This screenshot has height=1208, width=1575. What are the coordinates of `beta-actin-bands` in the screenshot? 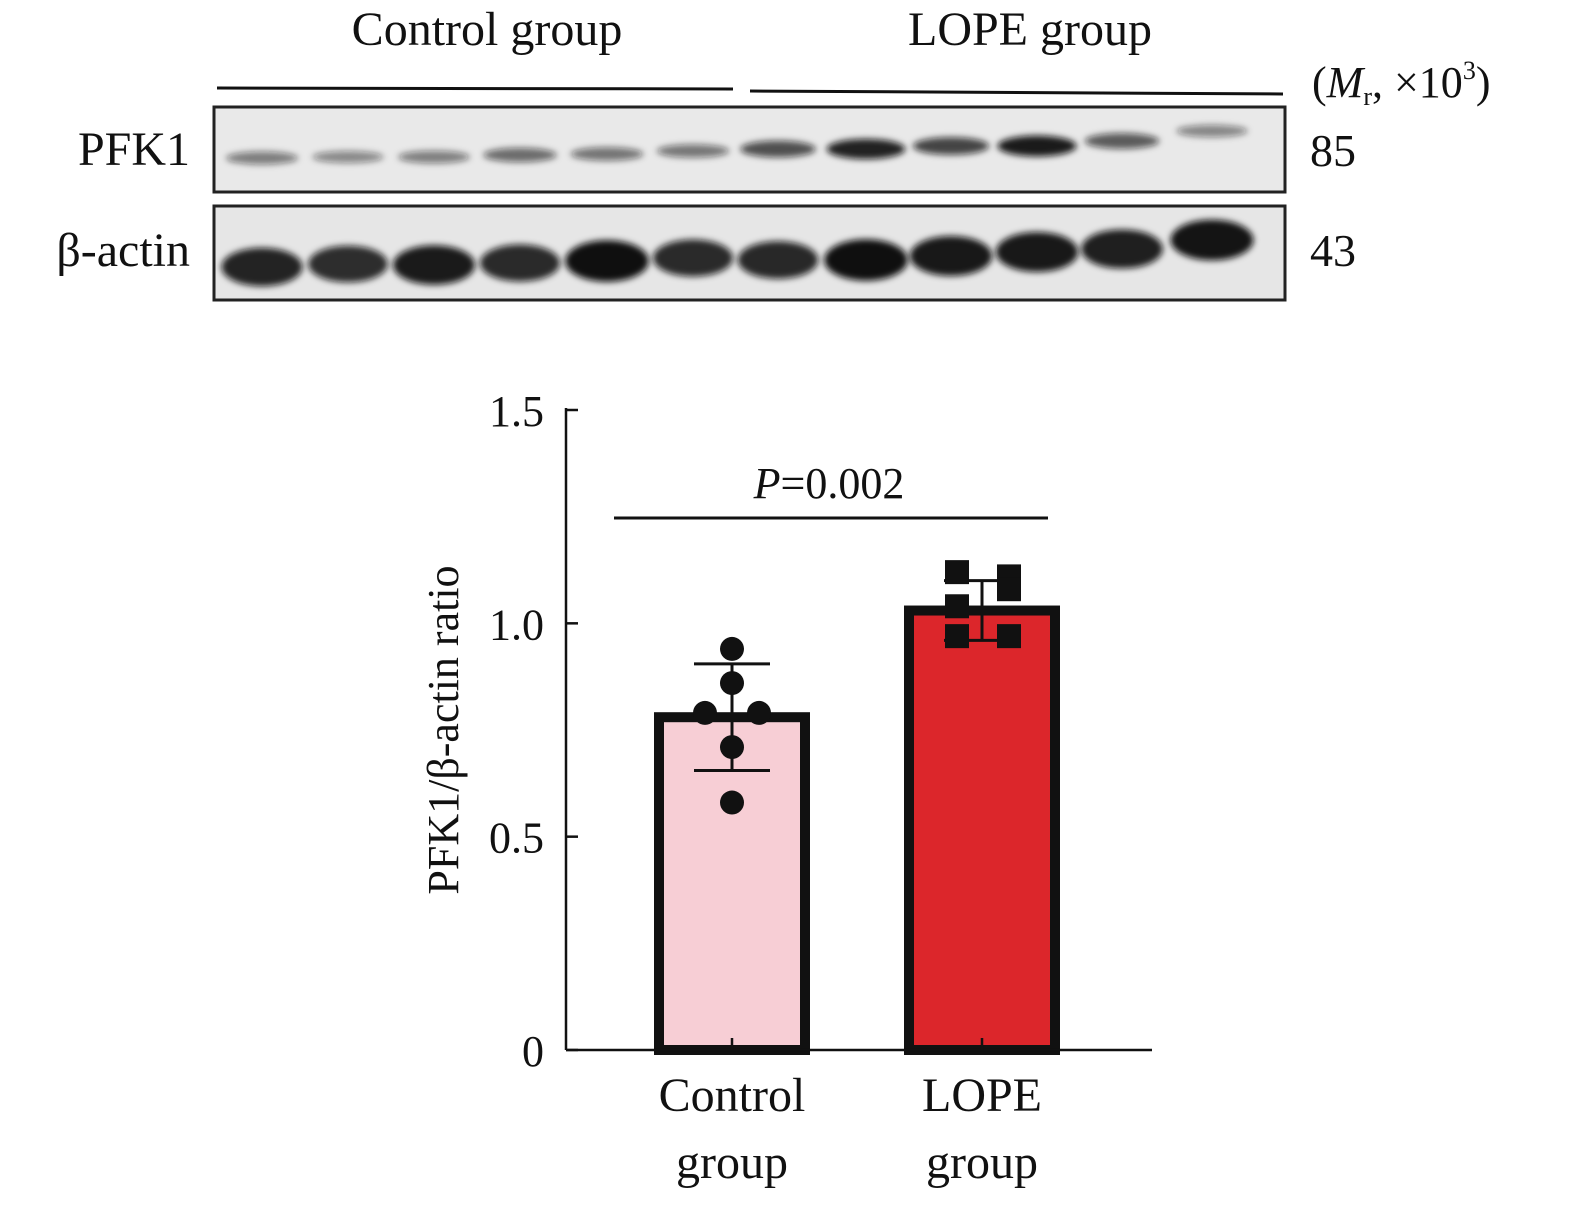 It's located at (737, 253).